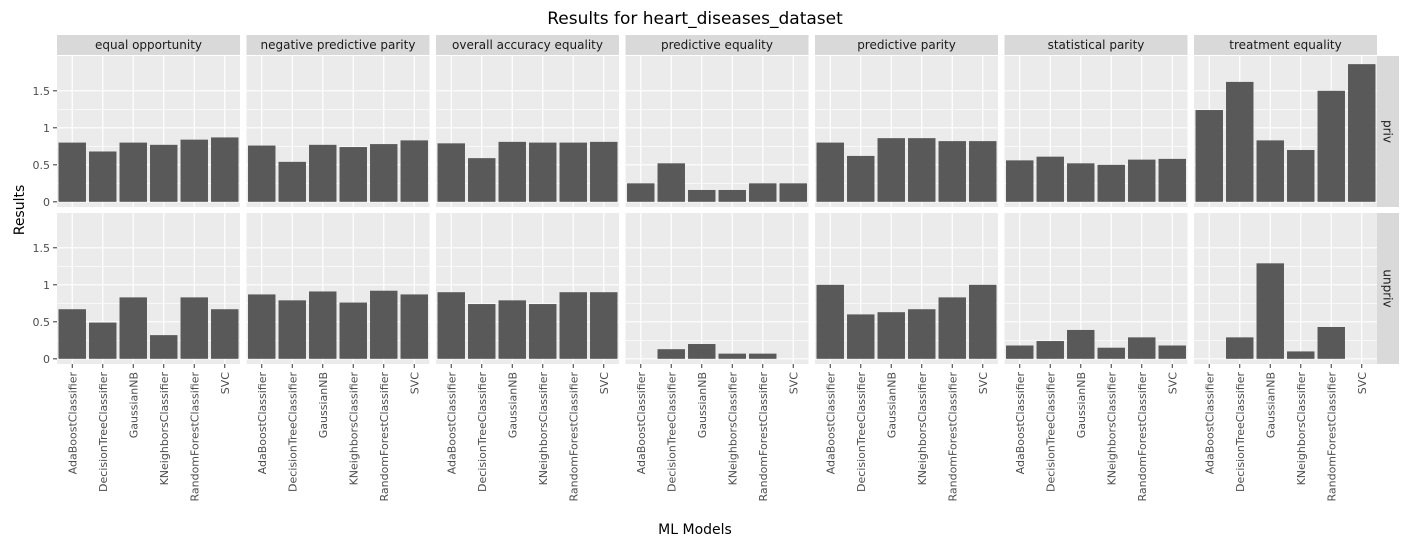  Describe the element at coordinates (1387, 288) in the screenshot. I see `row-strip-unpriv` at that location.